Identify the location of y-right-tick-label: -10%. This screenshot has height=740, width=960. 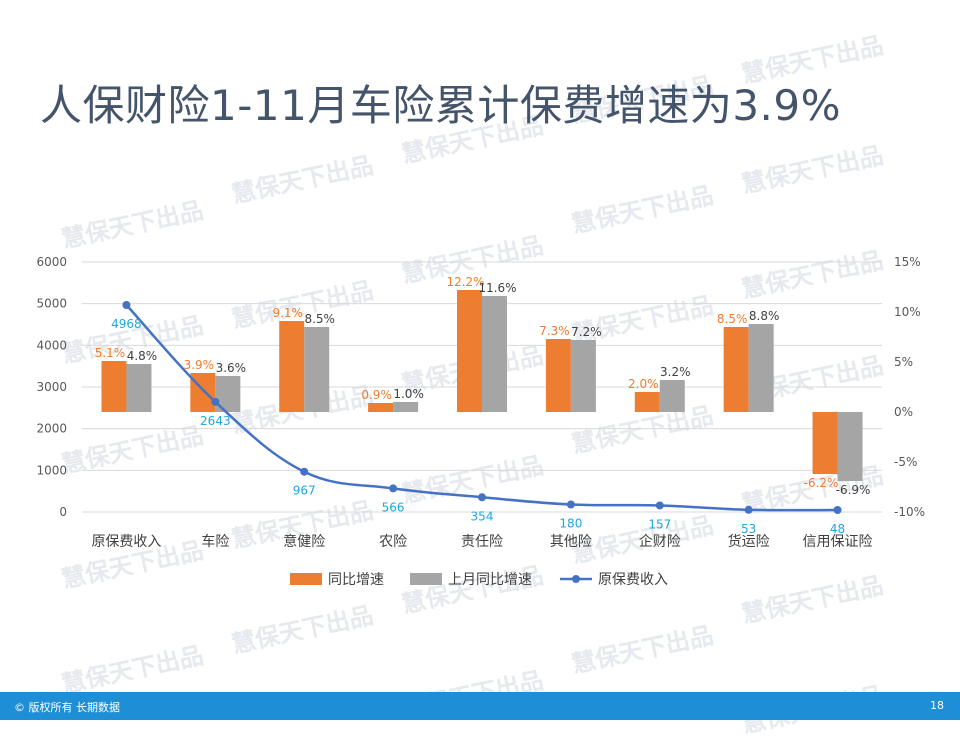
(909, 512).